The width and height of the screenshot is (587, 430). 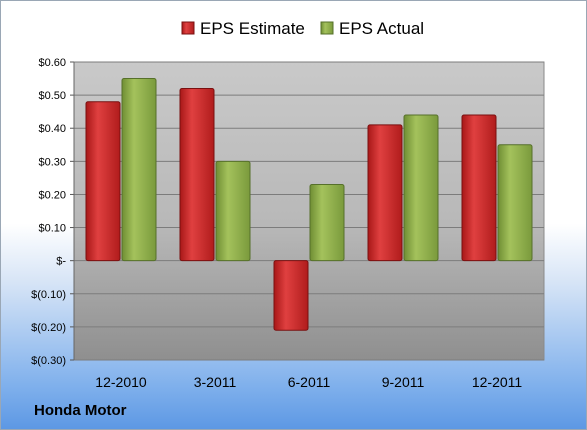 What do you see at coordinates (48, 328) in the screenshot?
I see `y-tick-label: $(0.20)` at bounding box center [48, 328].